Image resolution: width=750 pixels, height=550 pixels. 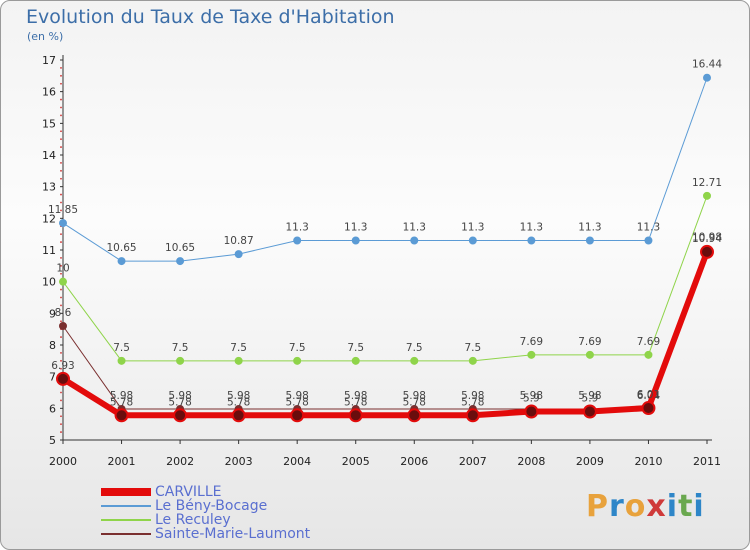 What do you see at coordinates (699, 506) in the screenshot?
I see `logo-letter: i` at bounding box center [699, 506].